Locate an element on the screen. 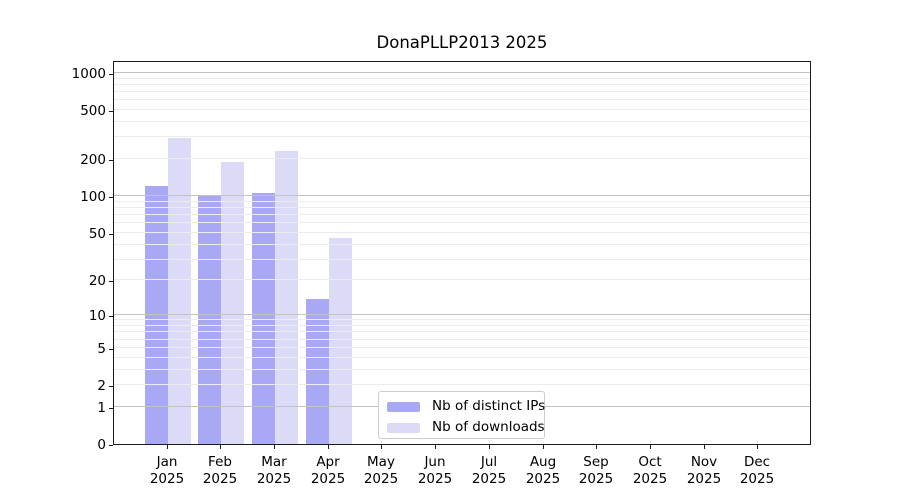 The image size is (900, 500). legend-swatch-nb-of-distinct-ips is located at coordinates (403, 406).